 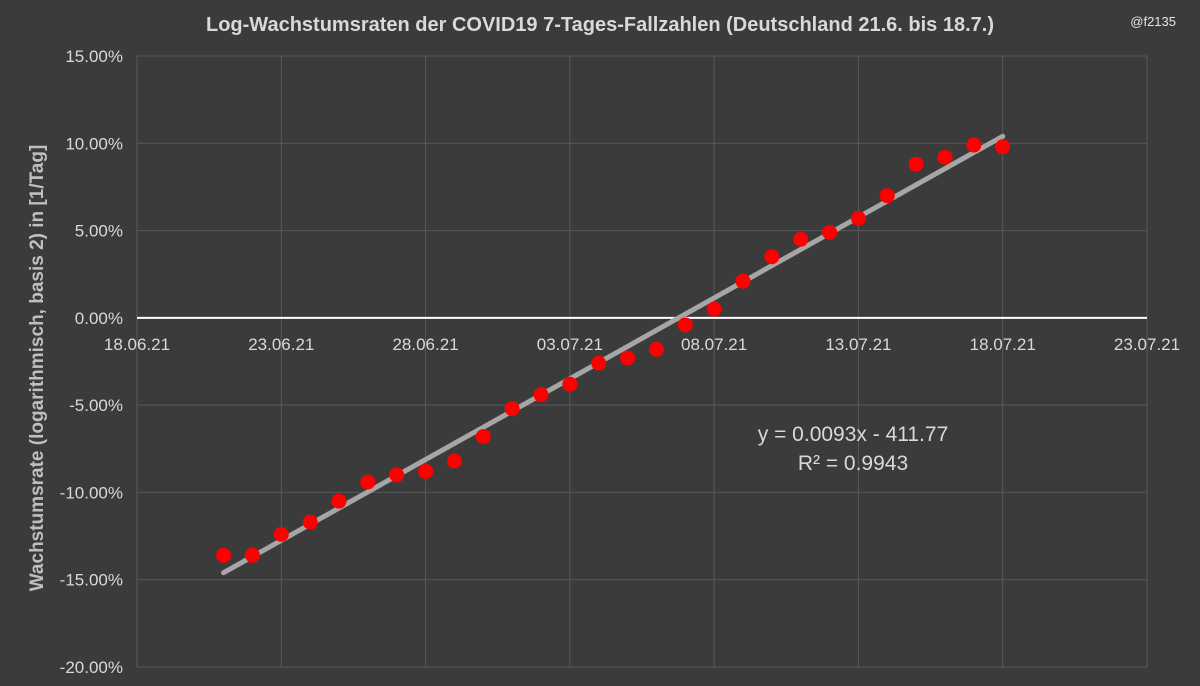 What do you see at coordinates (96, 405) in the screenshot?
I see `y-tick-label: -5.00%` at bounding box center [96, 405].